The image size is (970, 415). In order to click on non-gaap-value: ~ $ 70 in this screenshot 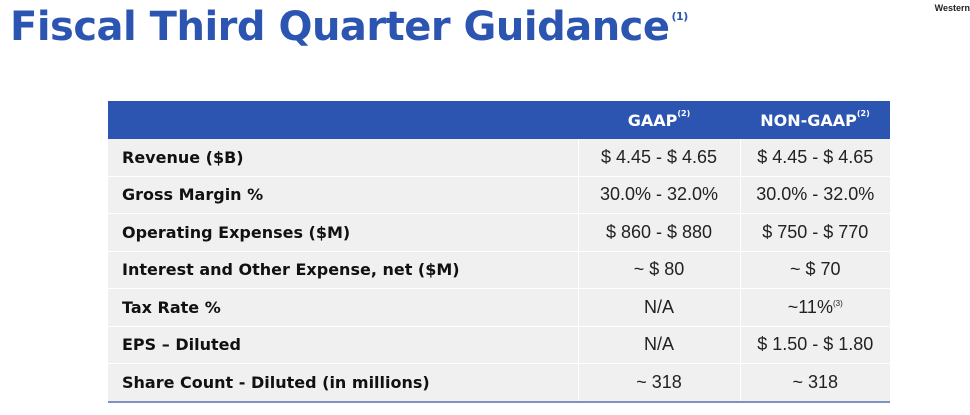, I will do `click(814, 270)`.